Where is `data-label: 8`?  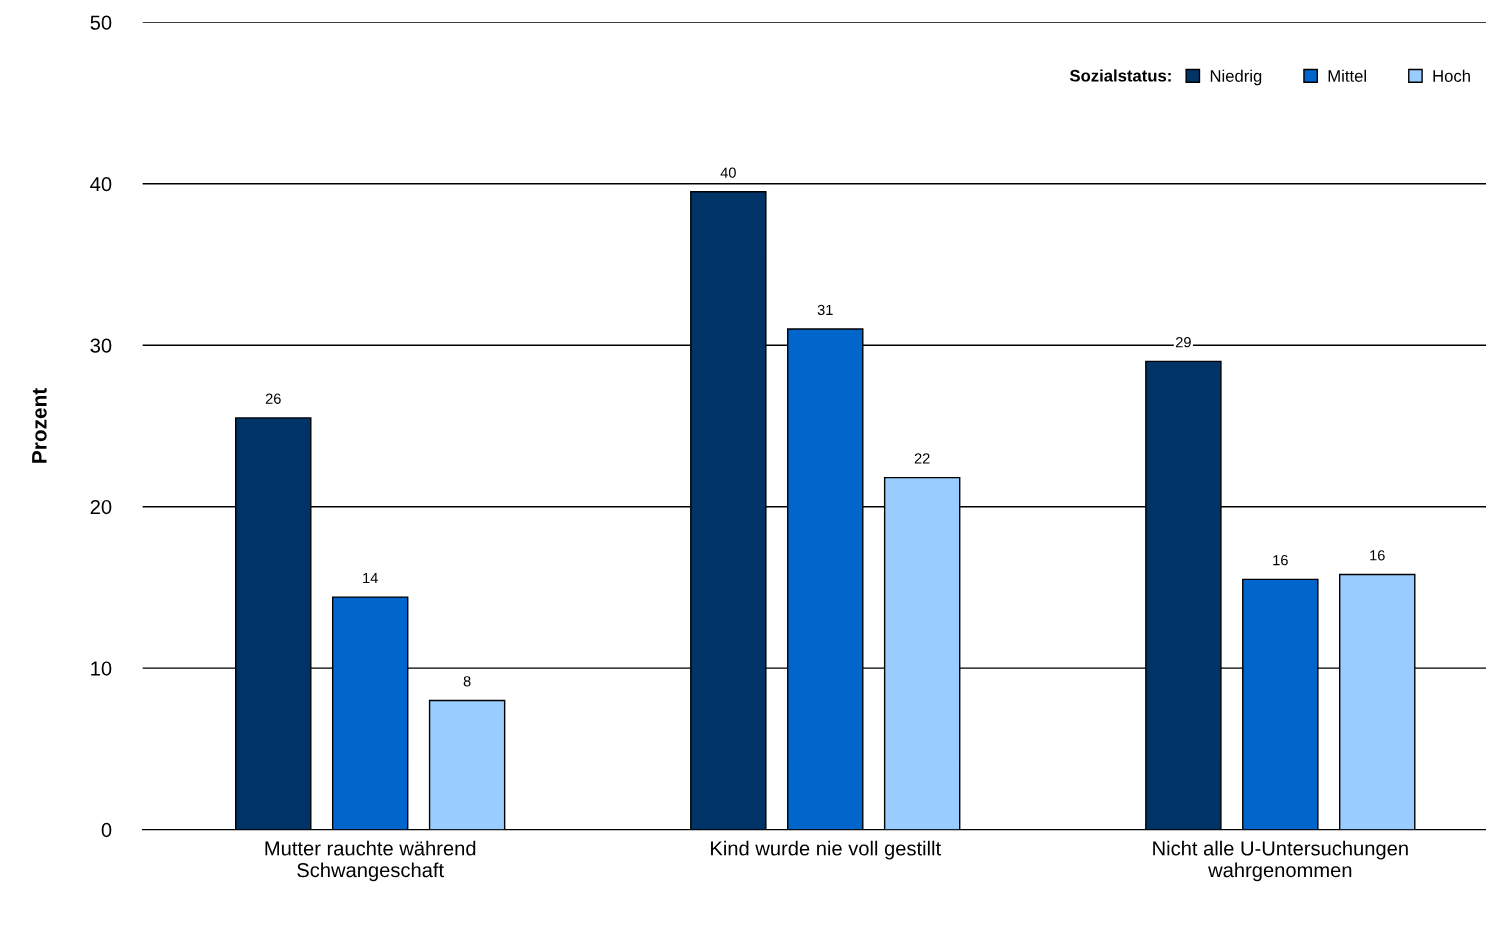 data-label: 8 is located at coordinates (467, 681).